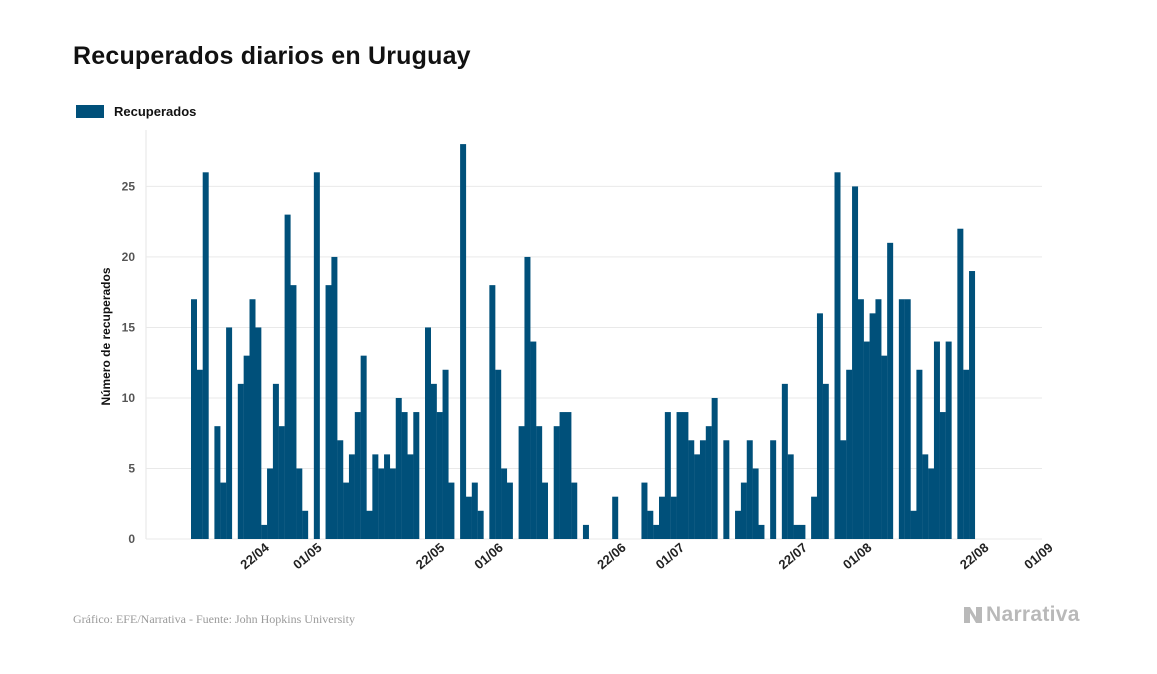 Image resolution: width=1157 pixels, height=674 pixels. Describe the element at coordinates (857, 556) in the screenshot. I see `x-tick-label: 01/08` at that location.